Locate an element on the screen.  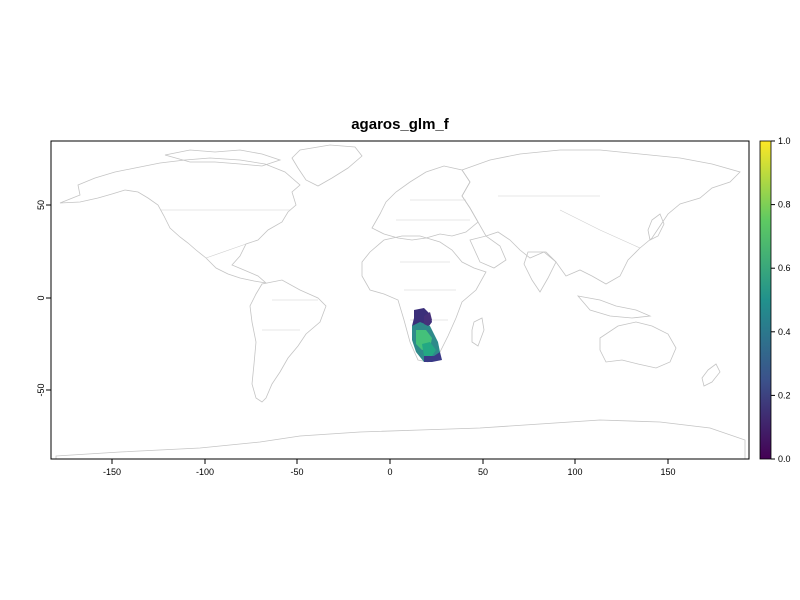
y-axis: 50 0 -50 is located at coordinates (43, 298).